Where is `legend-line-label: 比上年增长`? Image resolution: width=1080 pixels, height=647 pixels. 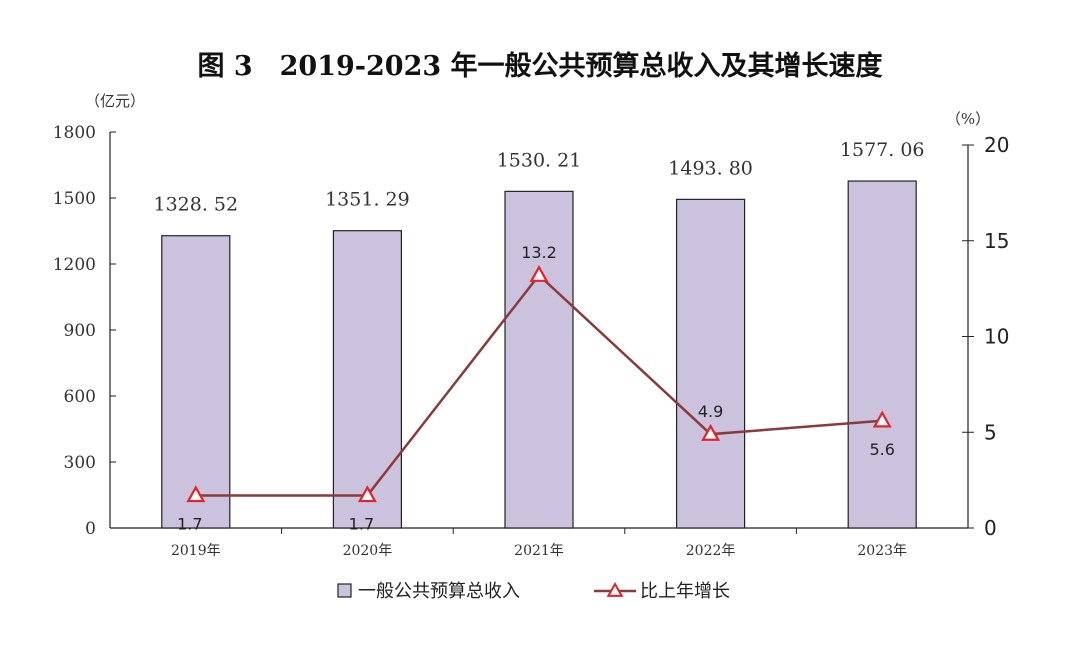
legend-line-label: 比上年增长 is located at coordinates (685, 591).